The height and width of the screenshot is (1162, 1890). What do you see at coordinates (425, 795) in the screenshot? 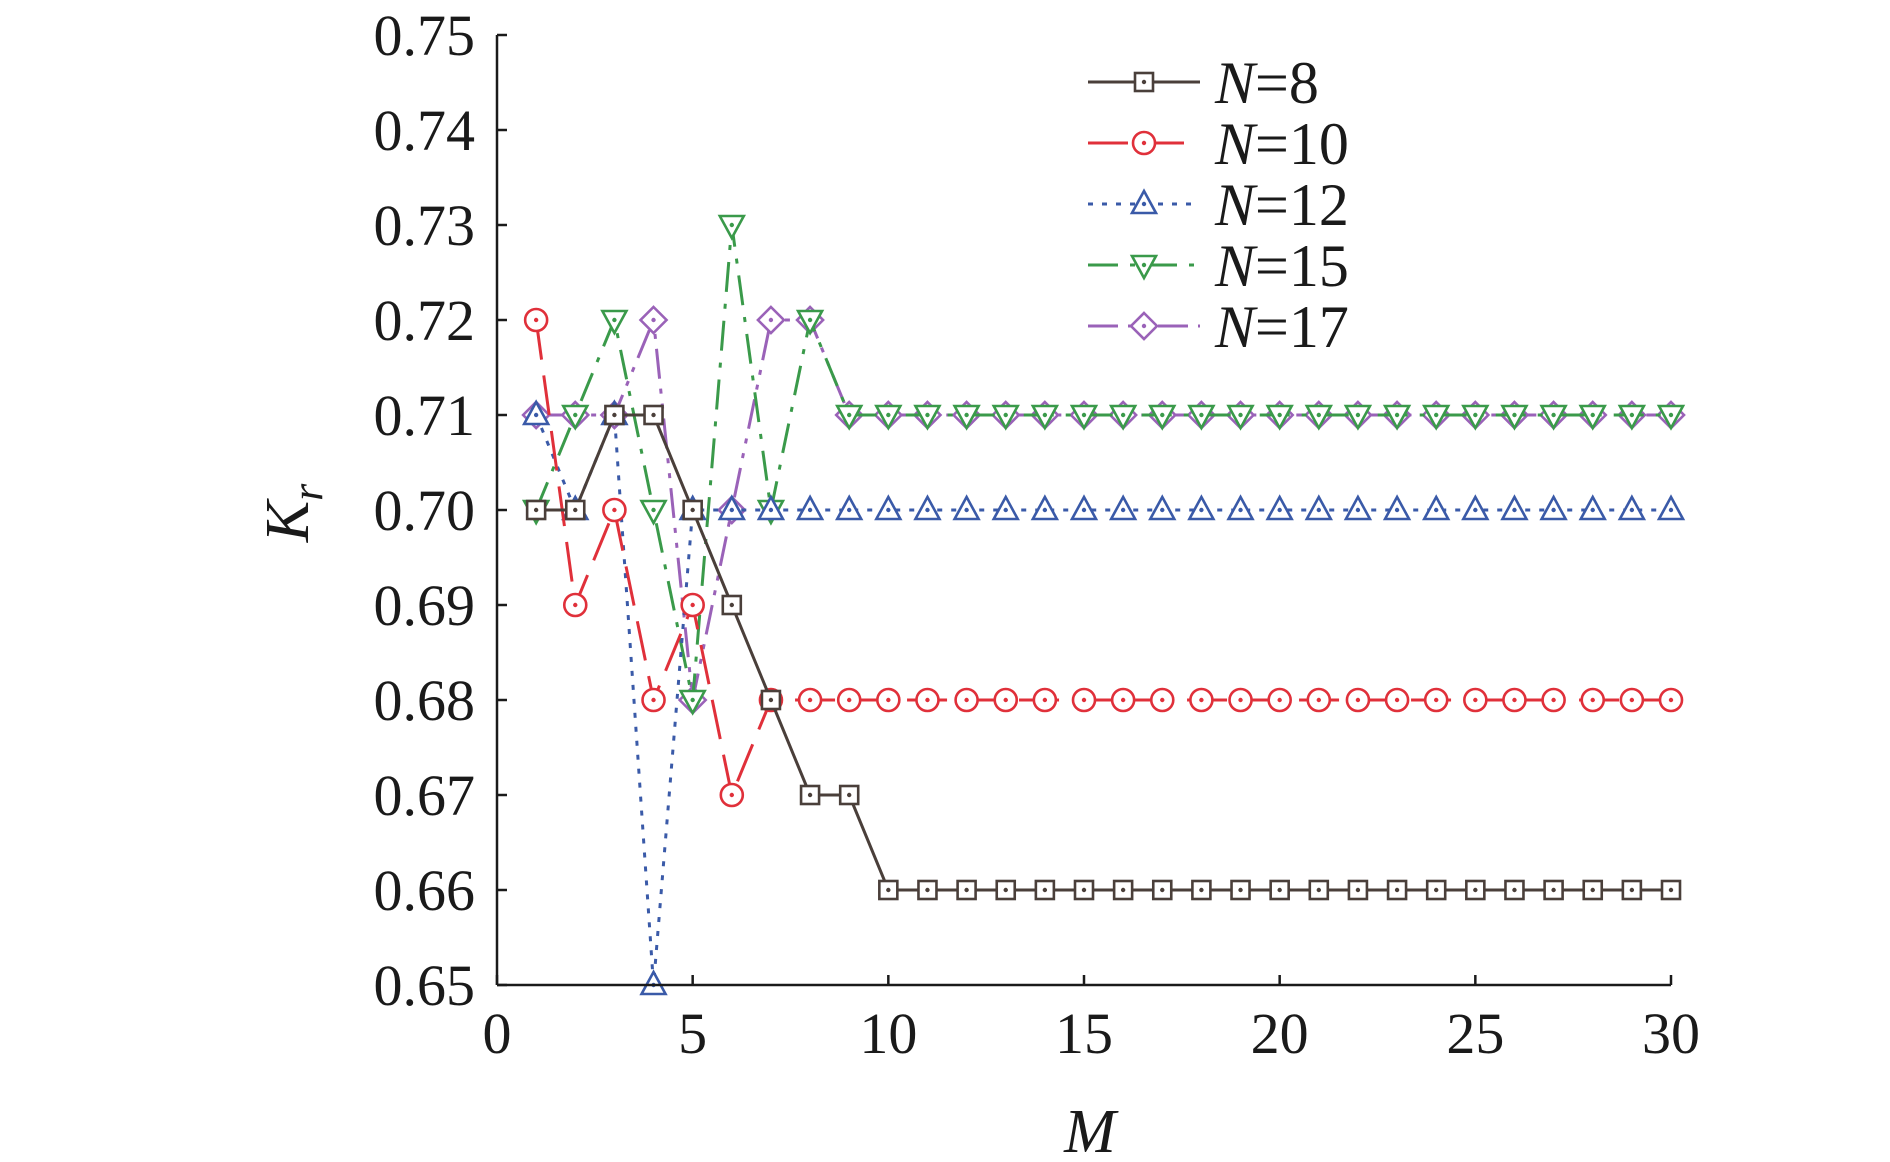
I see `y-tick-label: 0.67` at bounding box center [425, 795].